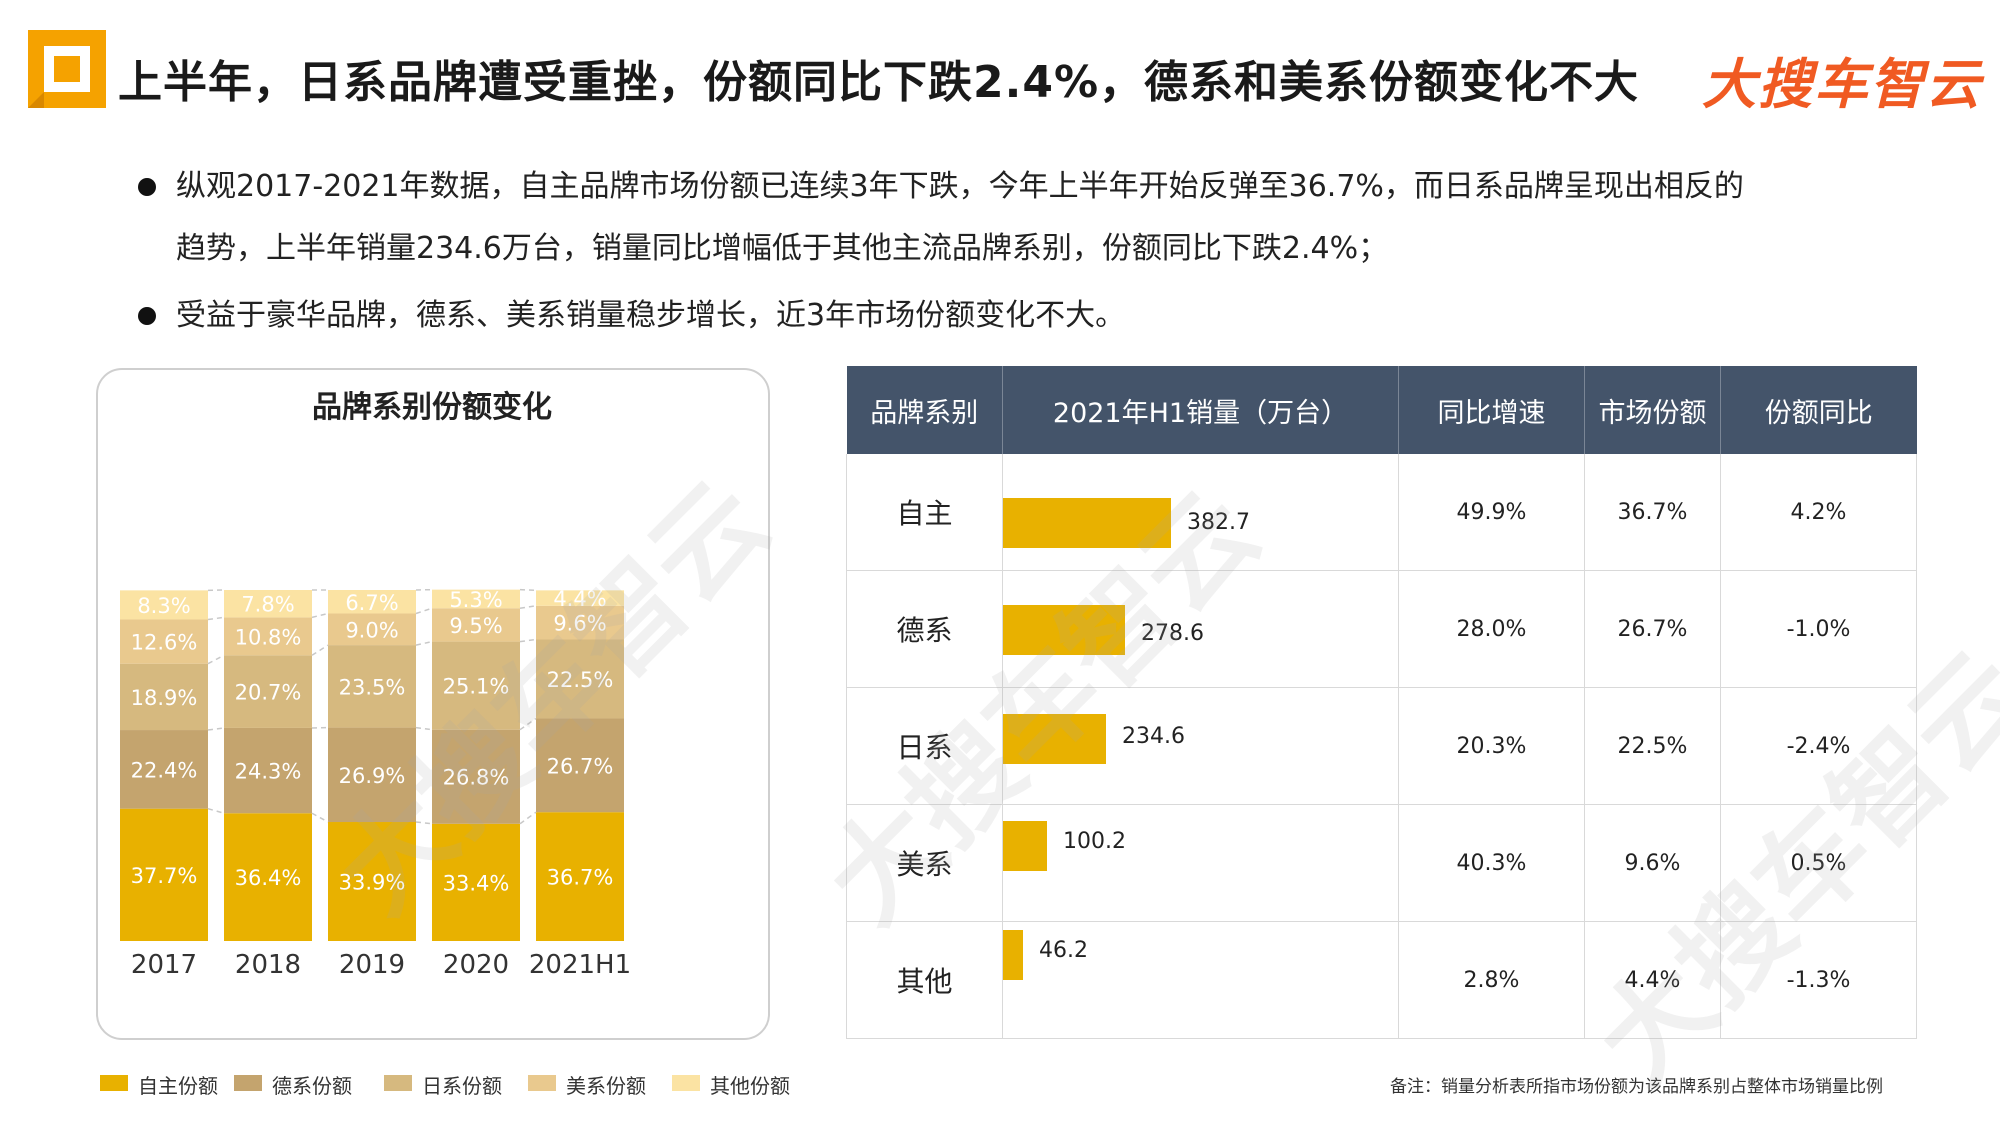  I want to click on data-label: 23.5%, so click(372, 687).